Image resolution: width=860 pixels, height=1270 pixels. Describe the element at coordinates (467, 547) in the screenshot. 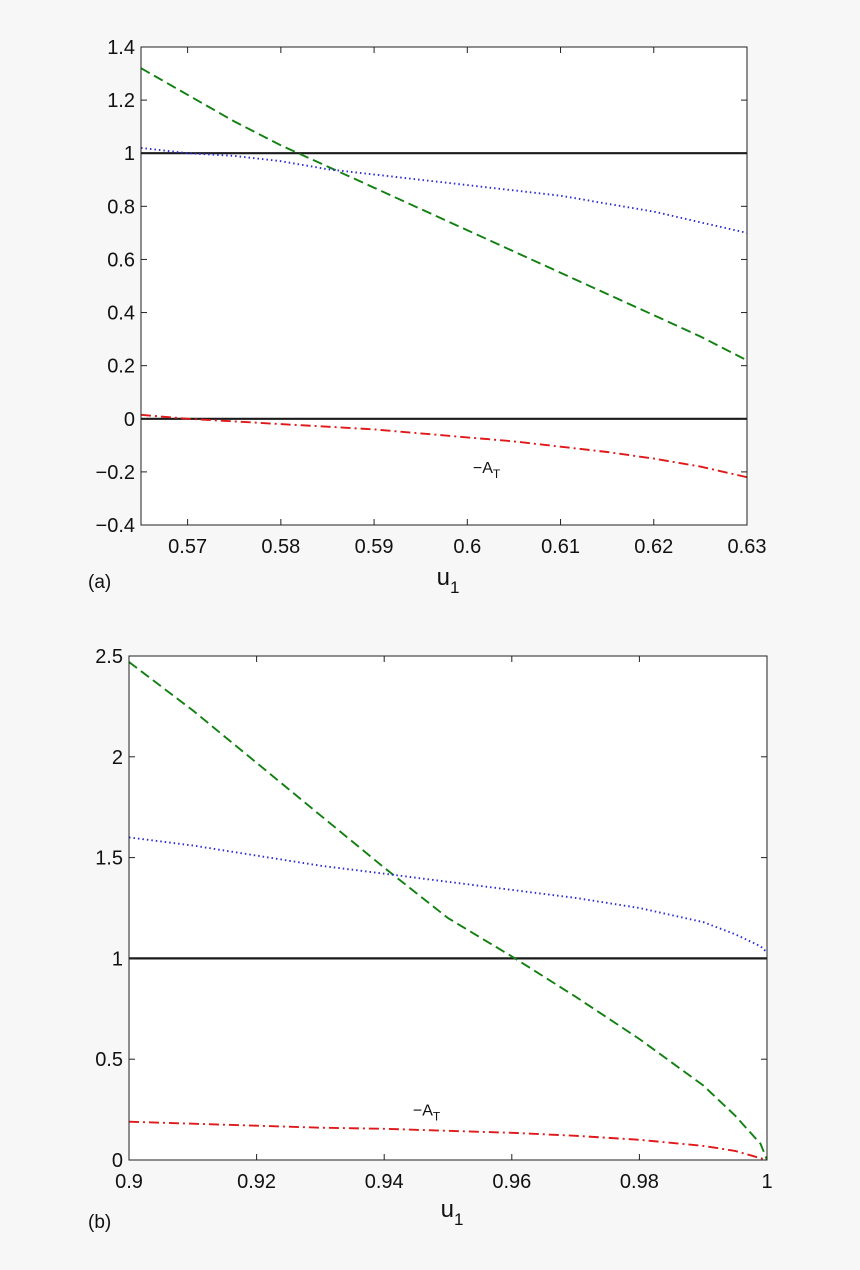

I see `x-tick-label: 0.6` at that location.